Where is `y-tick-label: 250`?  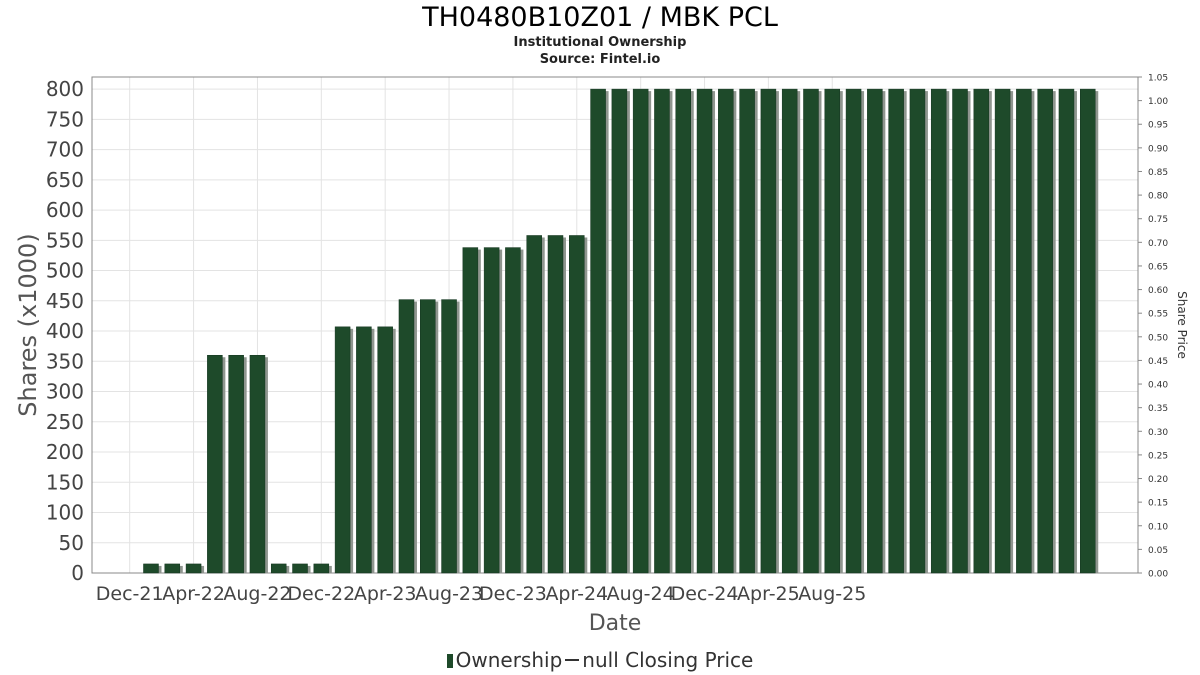
y-tick-label: 250 is located at coordinates (65, 422).